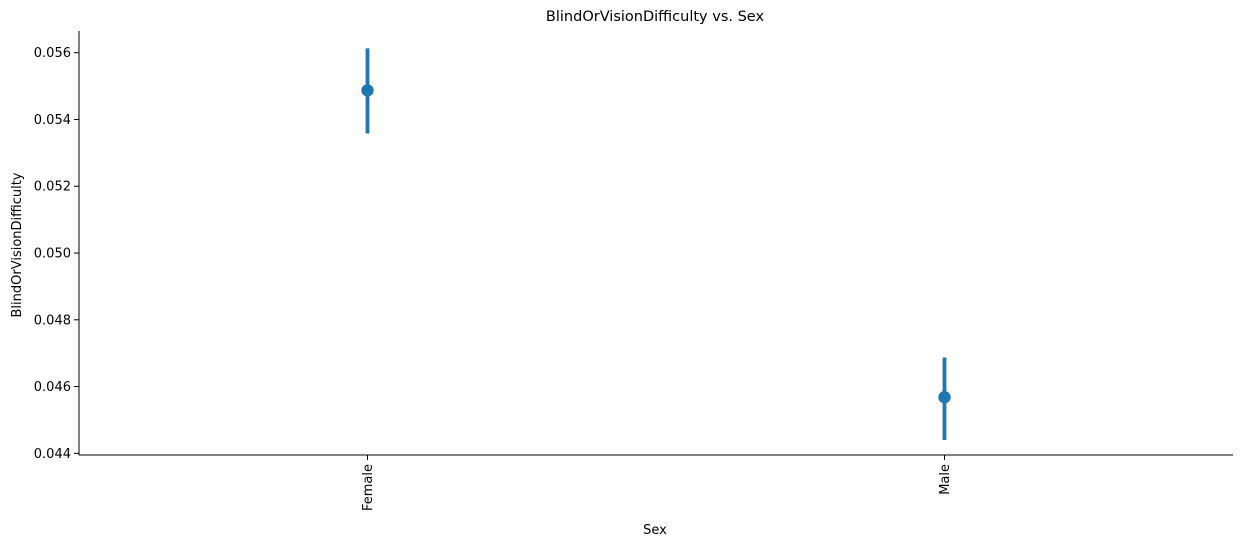 The width and height of the screenshot is (1258, 546). What do you see at coordinates (52, 254) in the screenshot?
I see `y-tick-label: 0.050` at bounding box center [52, 254].